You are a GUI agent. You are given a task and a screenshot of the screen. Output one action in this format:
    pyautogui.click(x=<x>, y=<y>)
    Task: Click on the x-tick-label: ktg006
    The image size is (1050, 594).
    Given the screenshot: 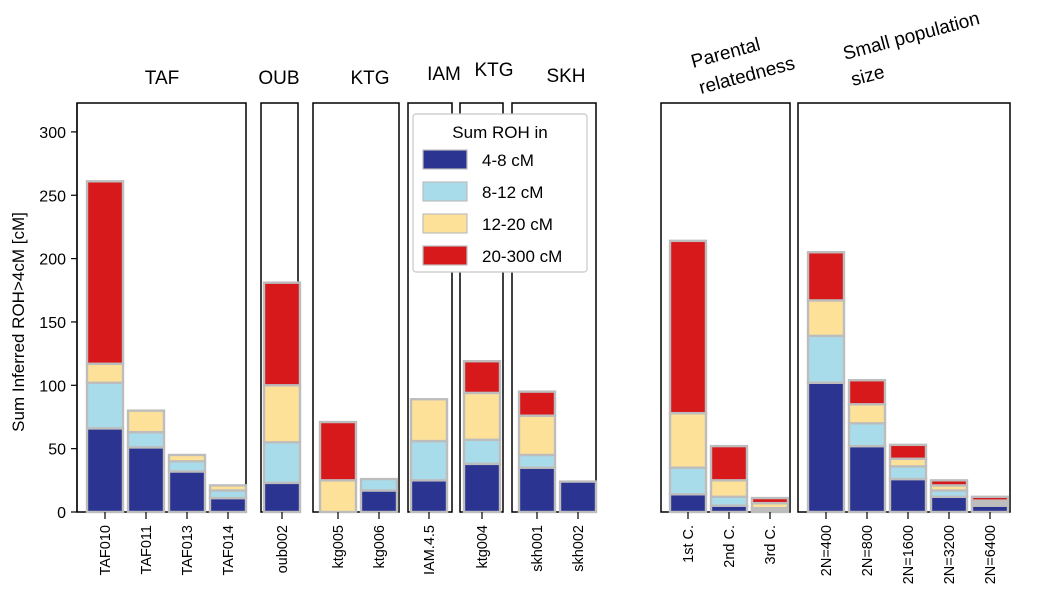 What is the action you would take?
    pyautogui.click(x=380, y=547)
    